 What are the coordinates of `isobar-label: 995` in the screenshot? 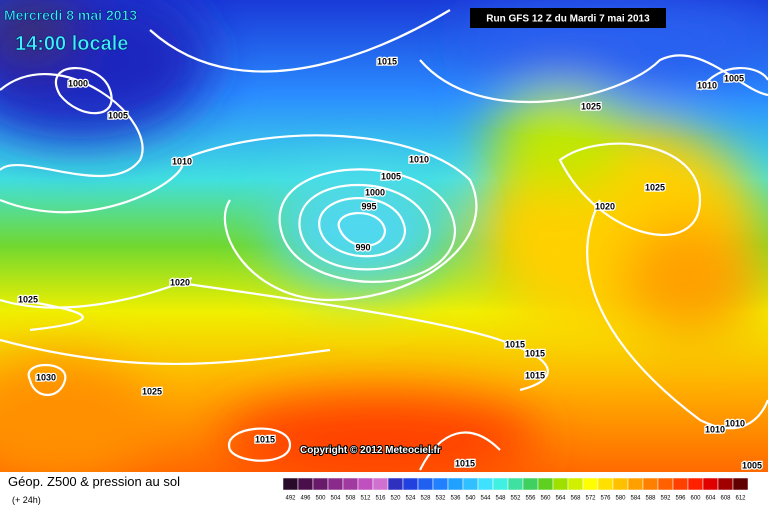 It's located at (368, 206).